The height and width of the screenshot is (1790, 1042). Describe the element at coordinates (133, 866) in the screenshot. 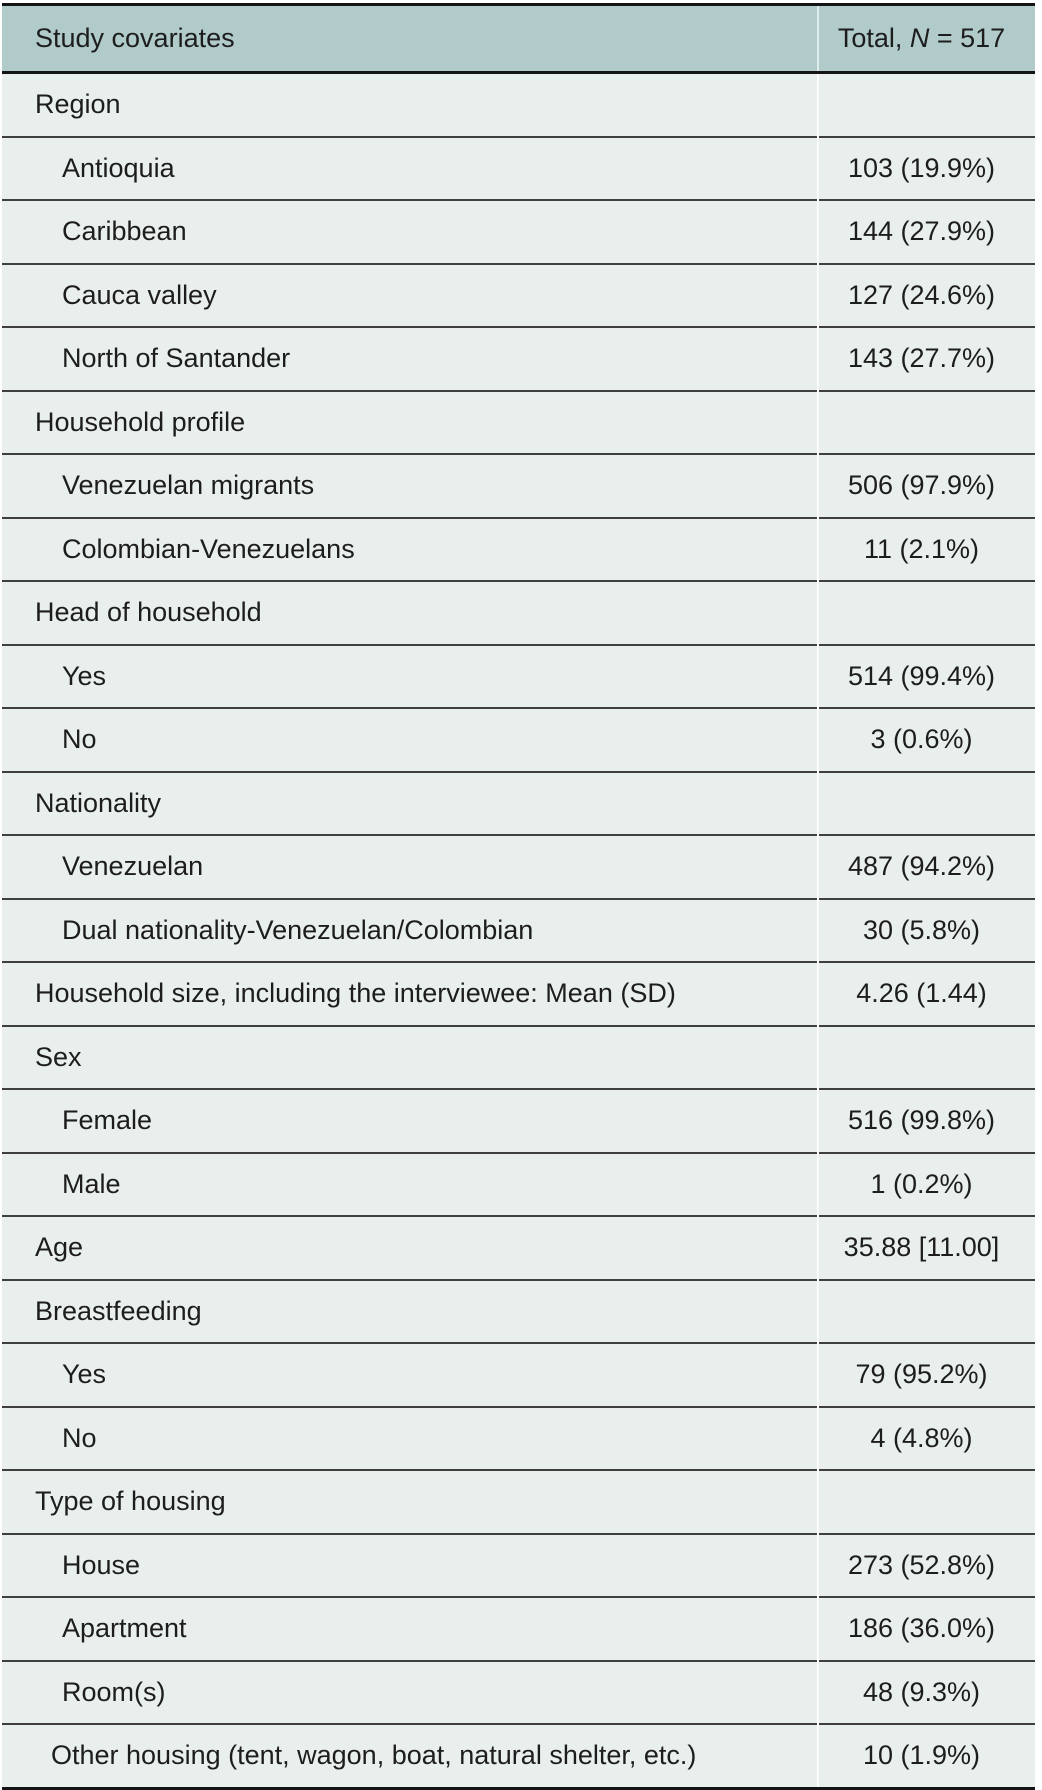

I see `row-label: Venezuelan` at that location.